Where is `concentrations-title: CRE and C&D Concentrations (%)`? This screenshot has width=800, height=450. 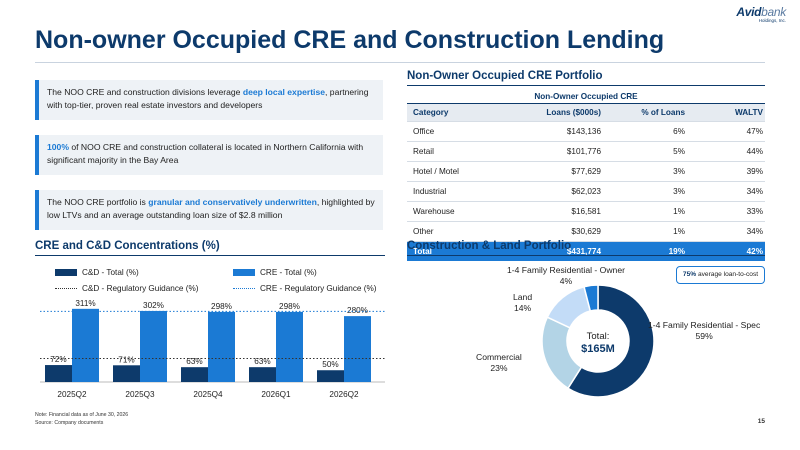 concentrations-title: CRE and C&D Concentrations (%) is located at coordinates (127, 246).